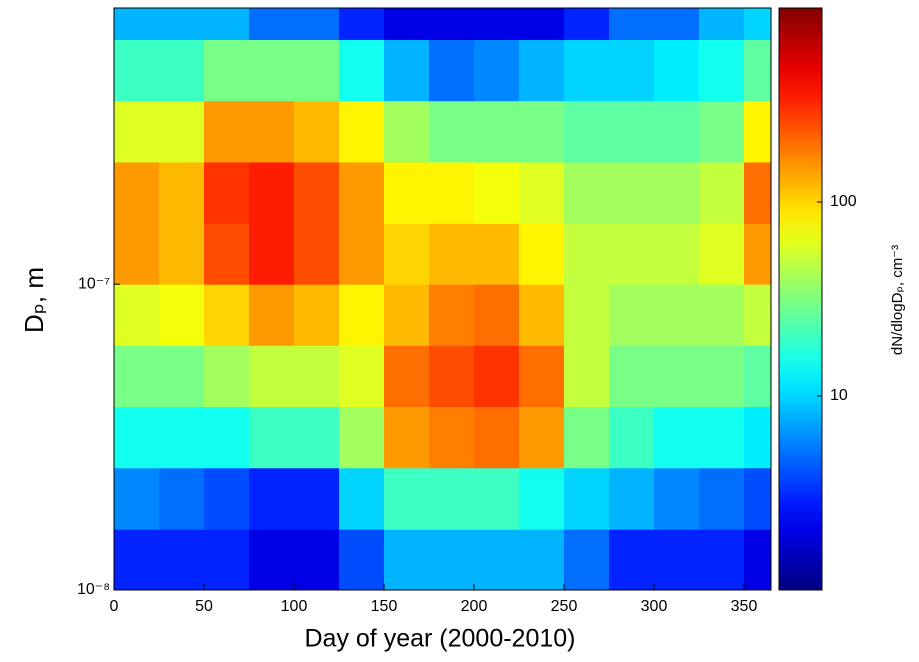 Image resolution: width=919 pixels, height=662 pixels. I want to click on y-tick-label: 10⁻⁸, so click(93, 589).